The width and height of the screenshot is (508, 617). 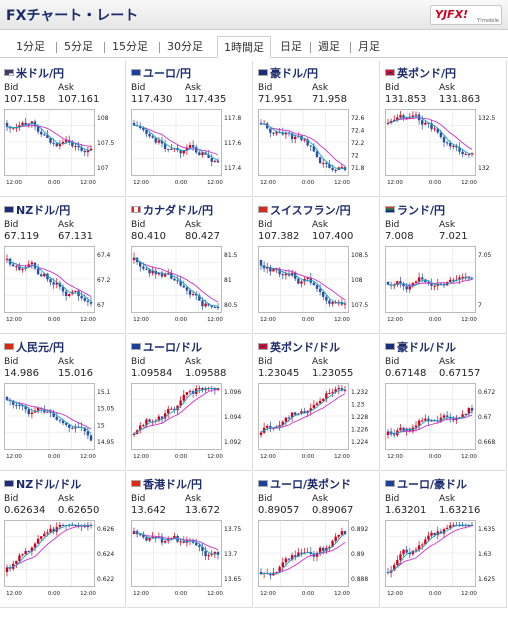 I want to click on tab-1min: 1分足, so click(x=30, y=46).